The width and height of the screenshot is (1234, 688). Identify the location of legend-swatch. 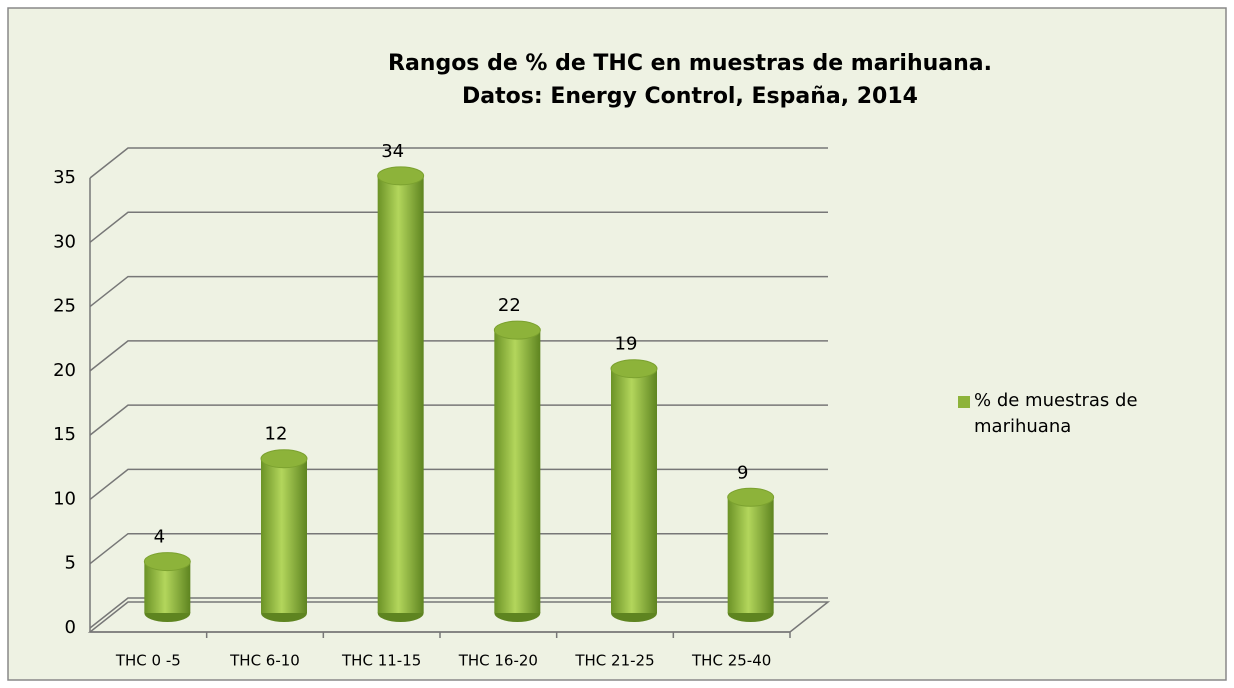
(964, 402).